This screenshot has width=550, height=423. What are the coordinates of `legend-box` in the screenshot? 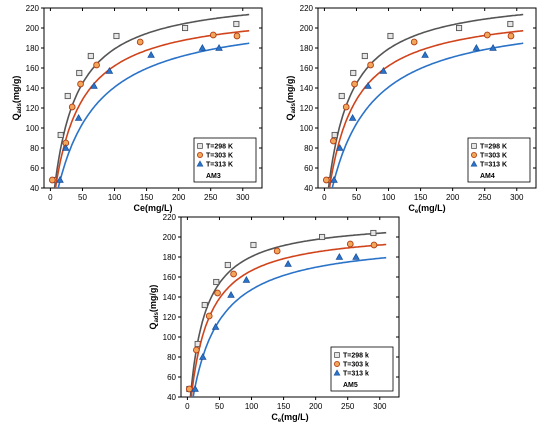 It's located at (499, 160).